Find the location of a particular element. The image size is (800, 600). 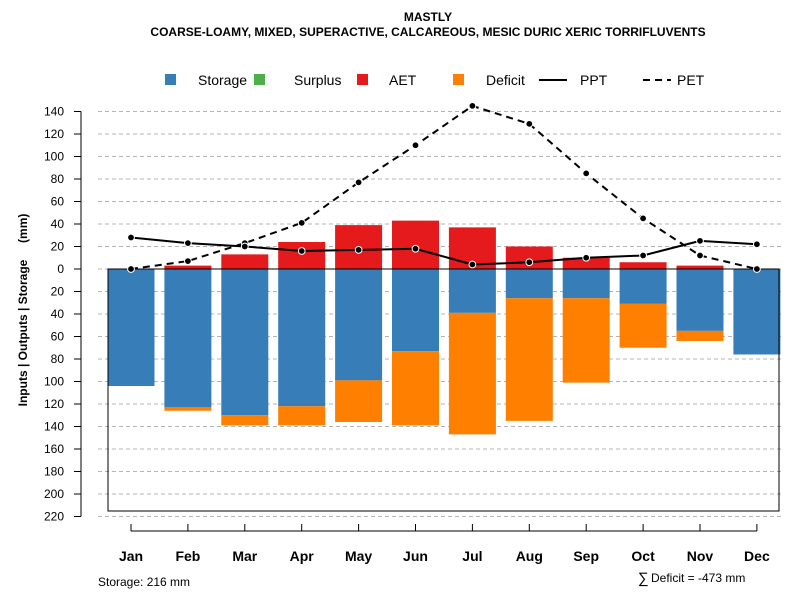

ppt-line is located at coordinates (443, 251).